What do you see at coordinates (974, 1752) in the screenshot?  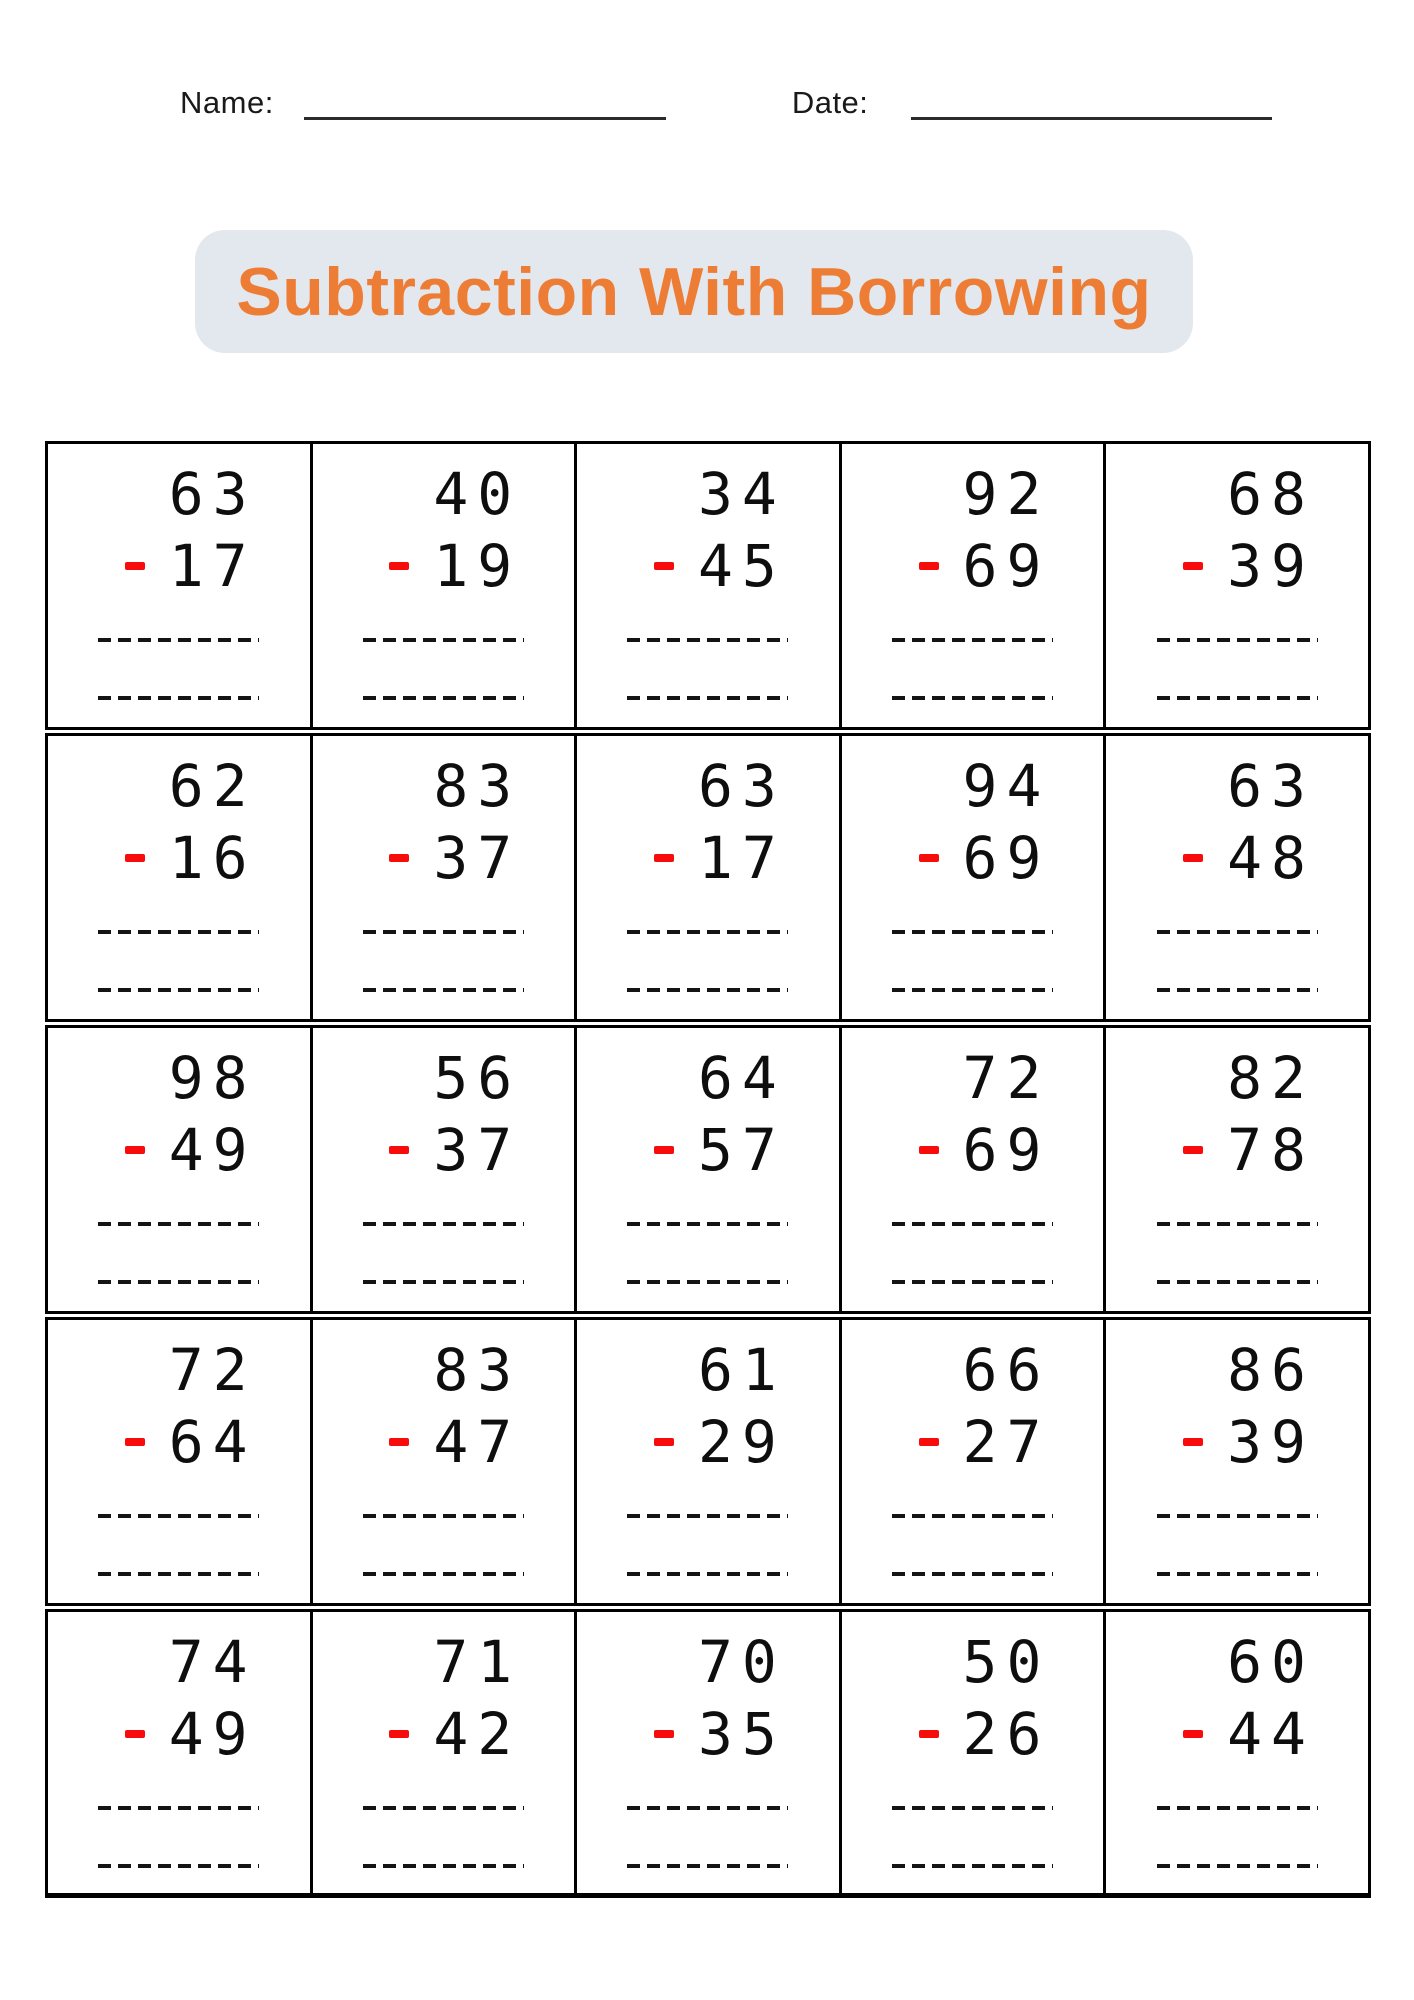 I see `subtraction-problem: 50 26` at bounding box center [974, 1752].